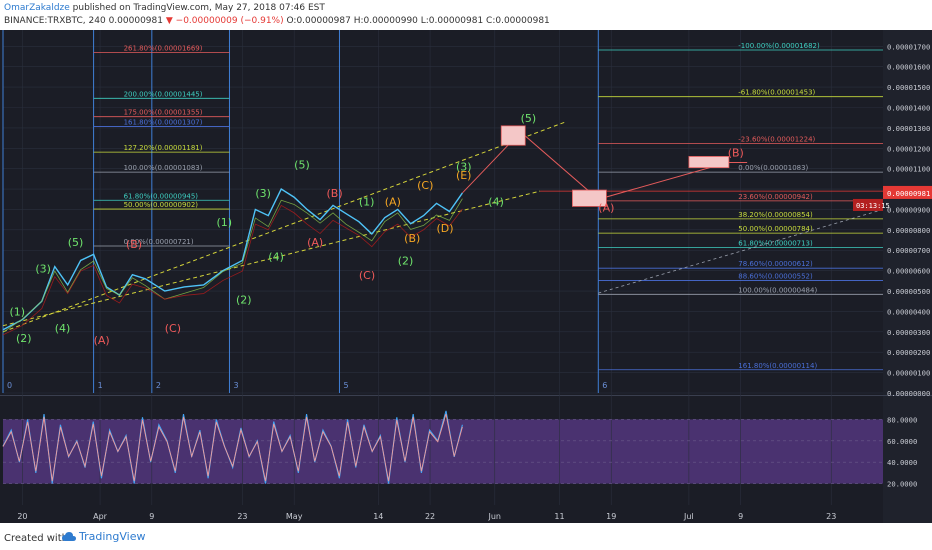 This screenshot has width=932, height=550. Describe the element at coordinates (163, 168) in the screenshot. I see `fib-left-label: 100.00%(0.00001083)` at that location.